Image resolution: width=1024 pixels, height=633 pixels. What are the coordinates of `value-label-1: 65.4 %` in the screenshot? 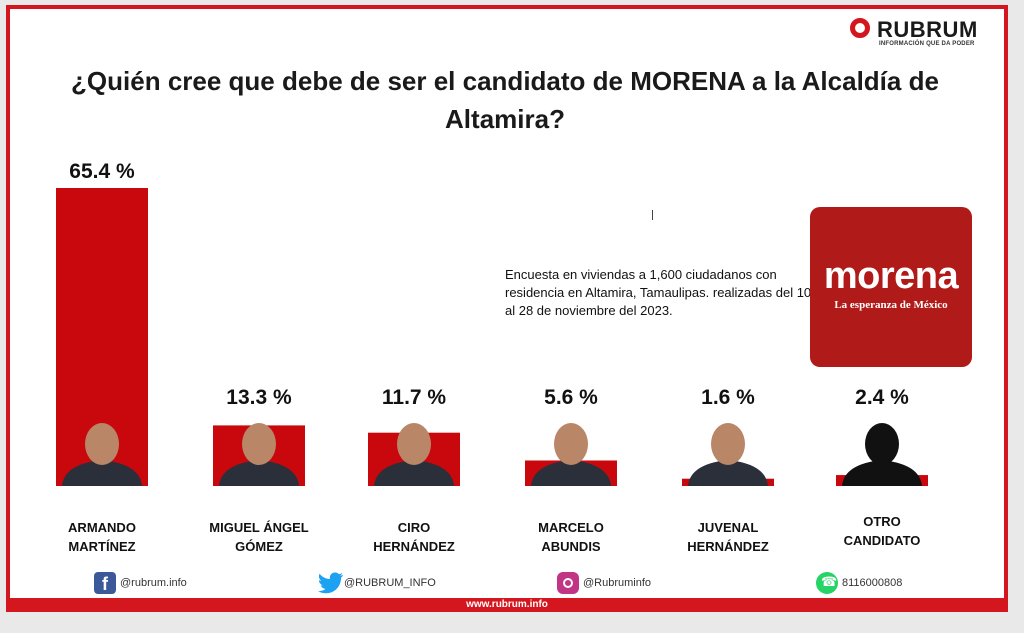 It's located at (102, 171).